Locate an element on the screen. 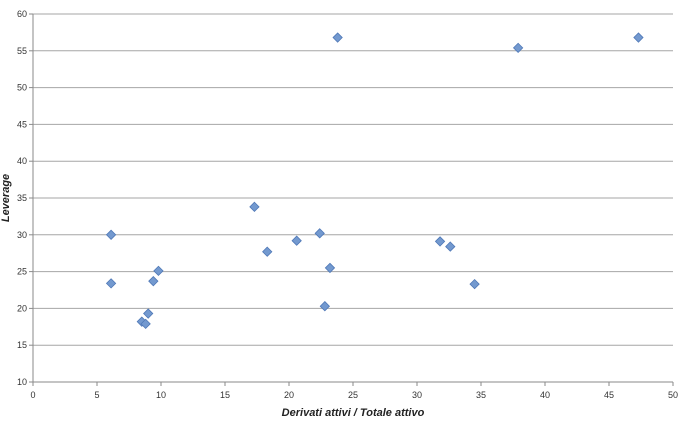  xtick-label-45: 45 is located at coordinates (609, 395).